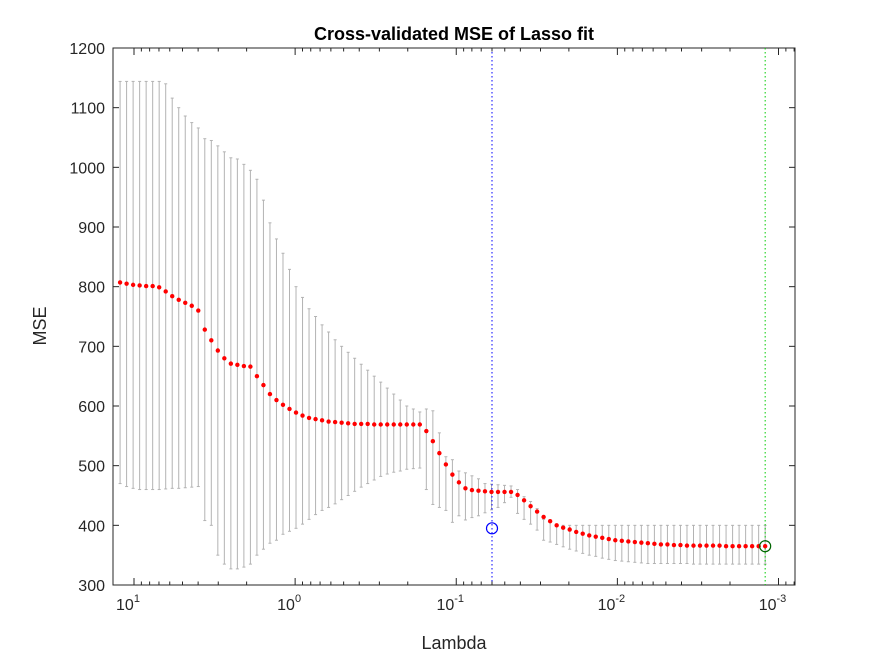 The height and width of the screenshot is (656, 875). What do you see at coordinates (91, 526) in the screenshot?
I see `y-tick-label: 400` at bounding box center [91, 526].